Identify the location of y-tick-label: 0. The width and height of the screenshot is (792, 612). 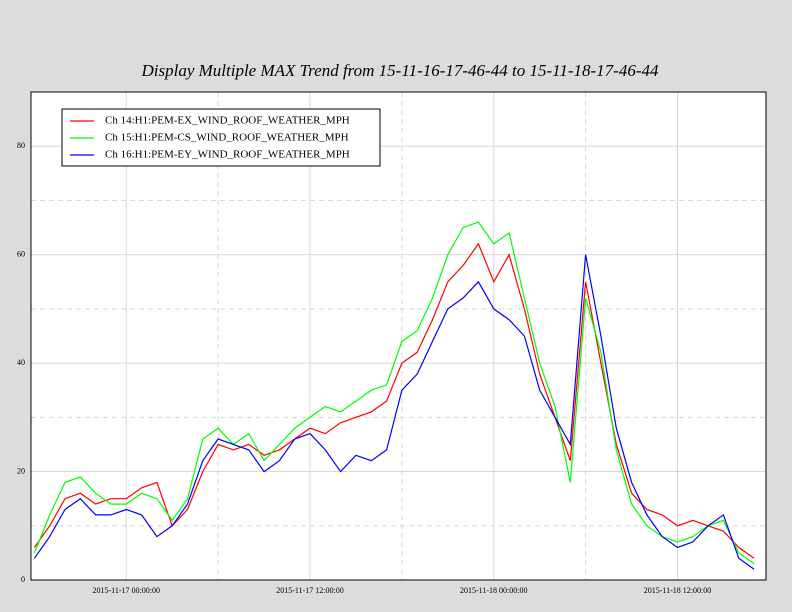
(23, 579).